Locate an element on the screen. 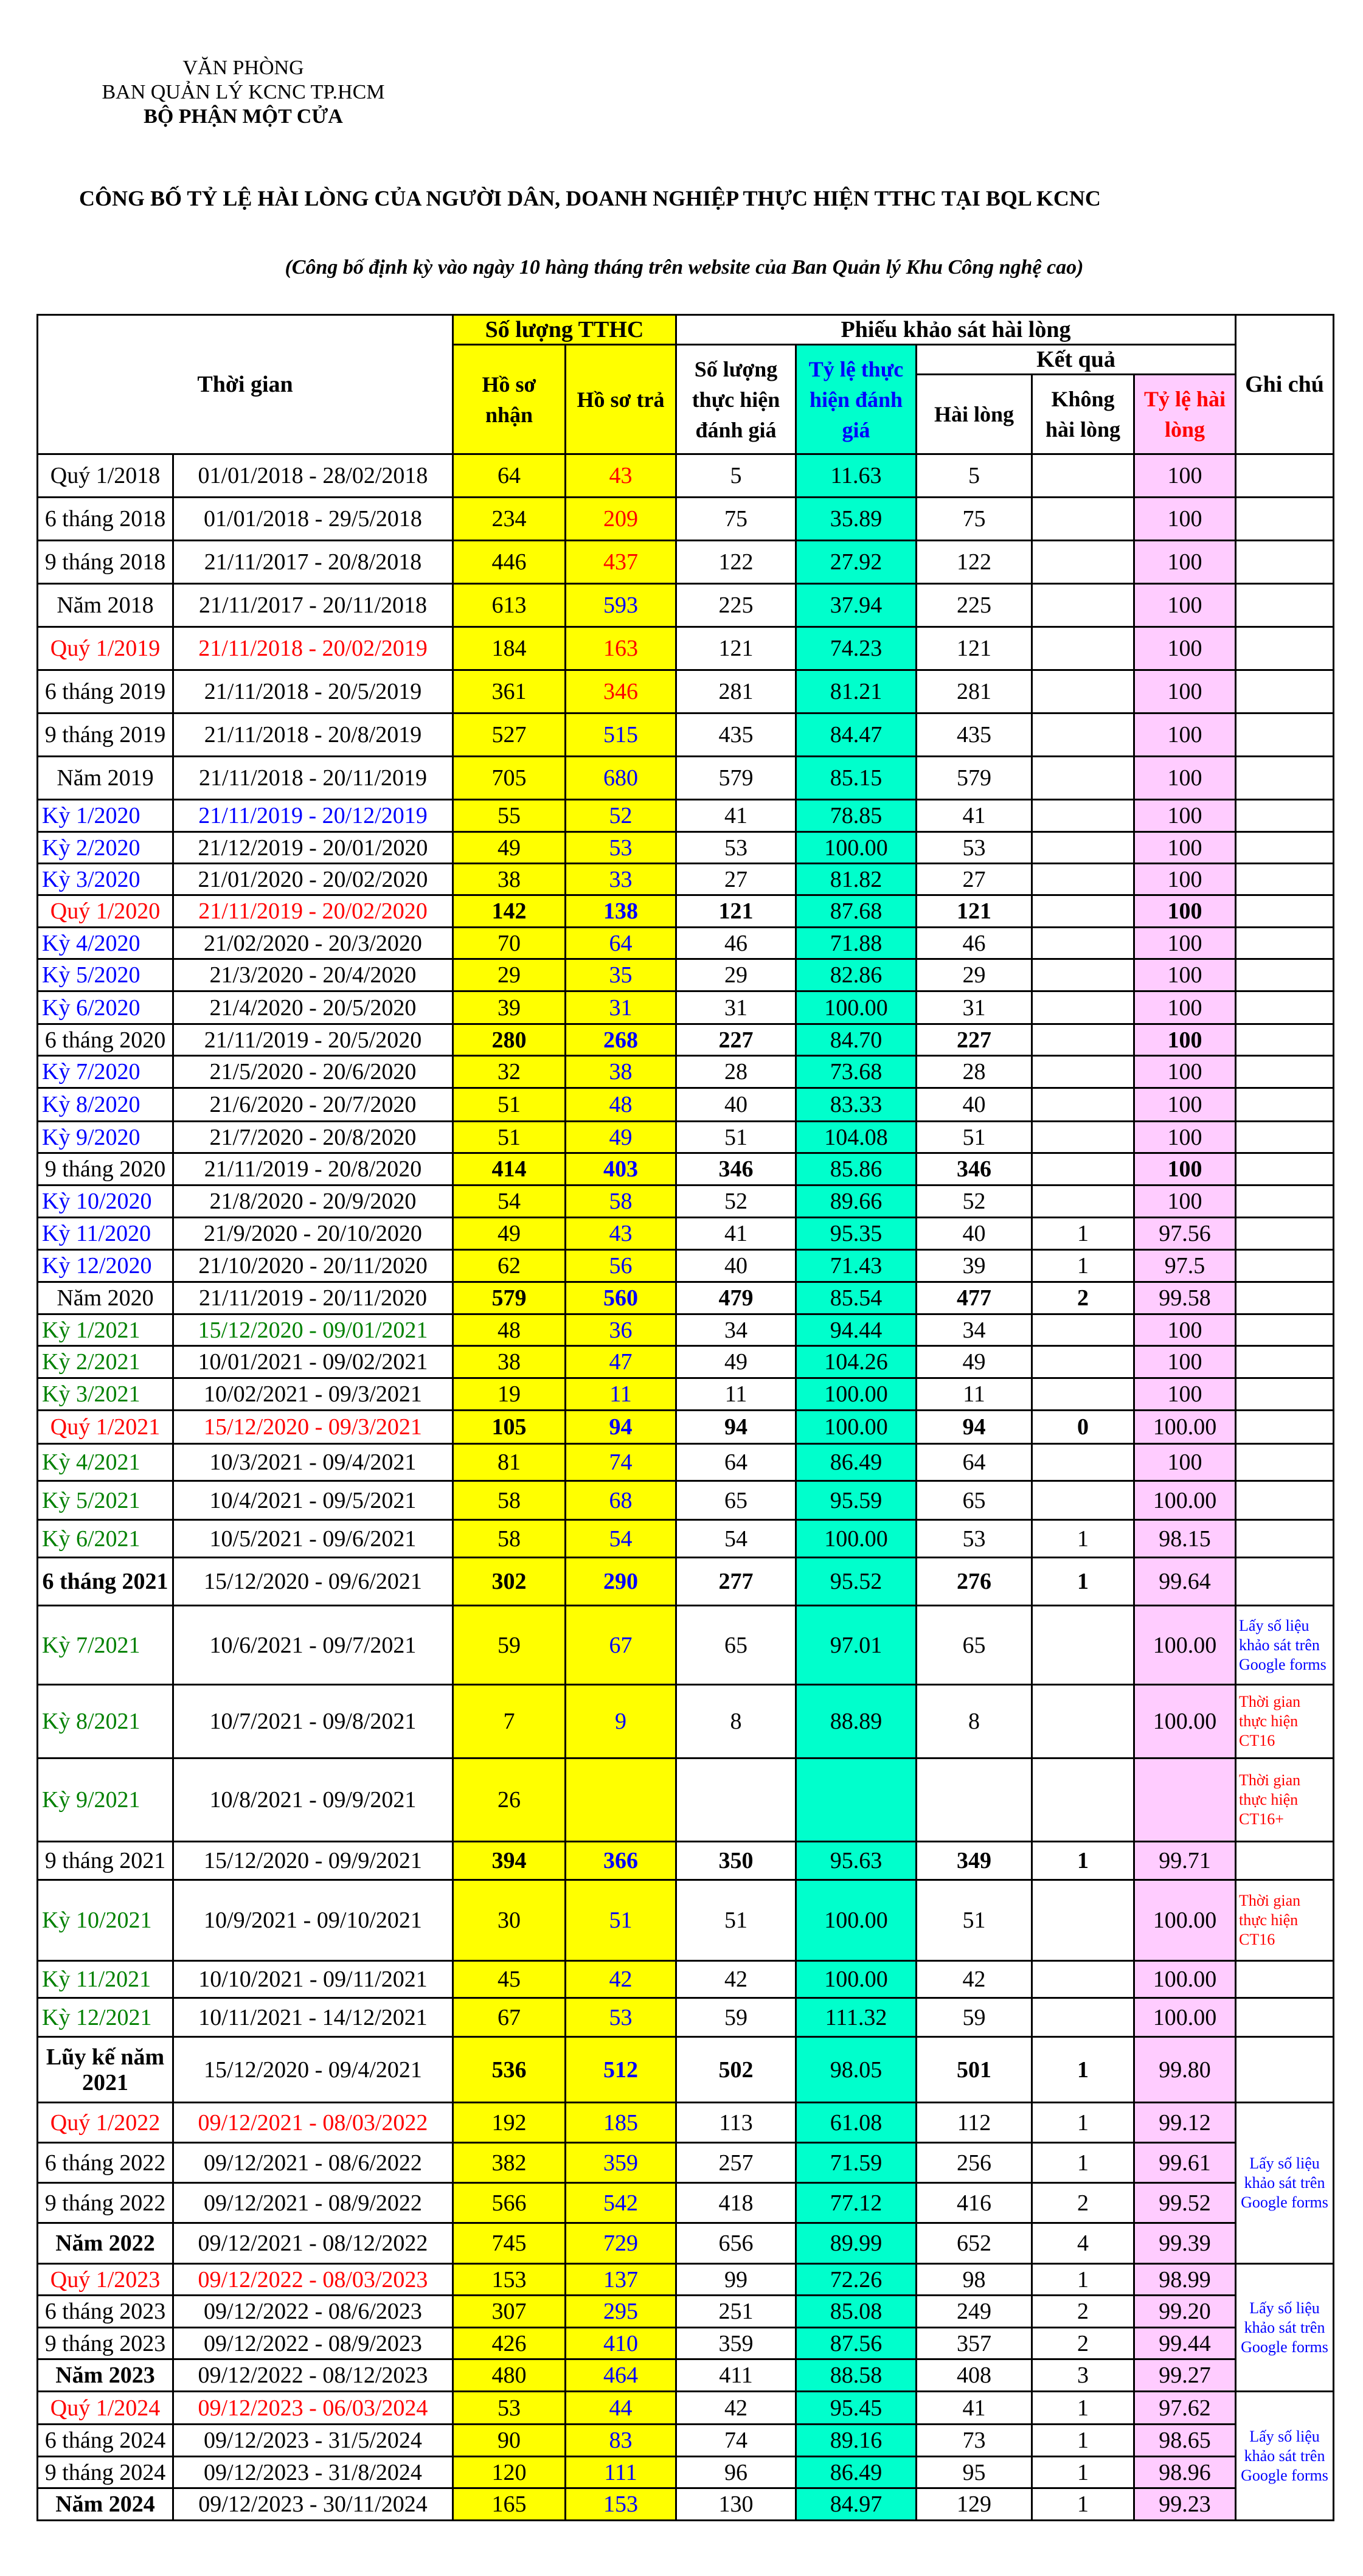 Image resolution: width=1363 pixels, height=2576 pixels. returned-count: 94 is located at coordinates (620, 1427).